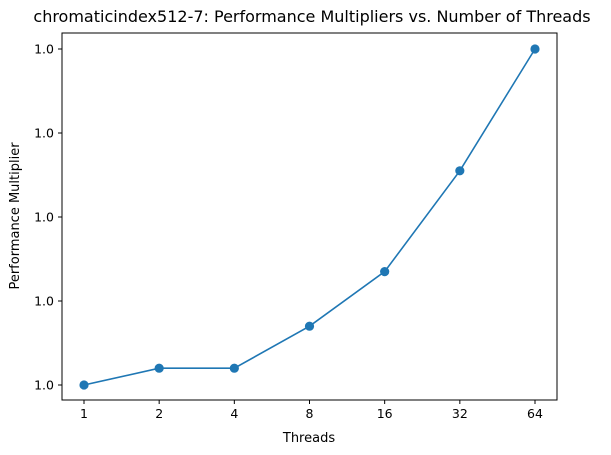 The image size is (611, 455). Describe the element at coordinates (385, 413) in the screenshot. I see `x-tick-label: 16` at that location.